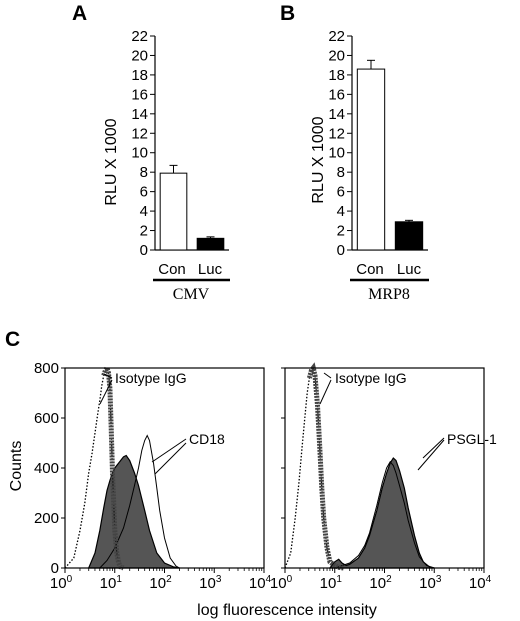 The width and height of the screenshot is (520, 621). What do you see at coordinates (341, 231) in the screenshot?
I see `y-tick-label-b: 2` at bounding box center [341, 231].